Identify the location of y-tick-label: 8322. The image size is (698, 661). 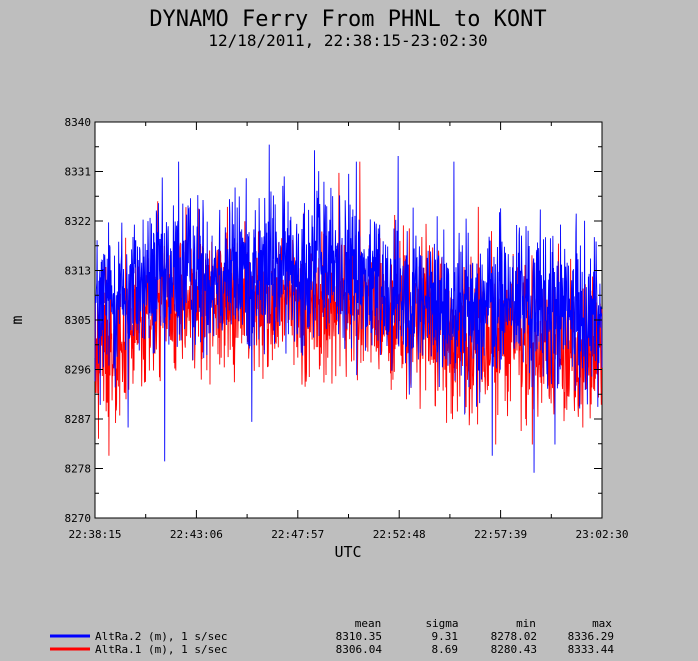
(78, 221).